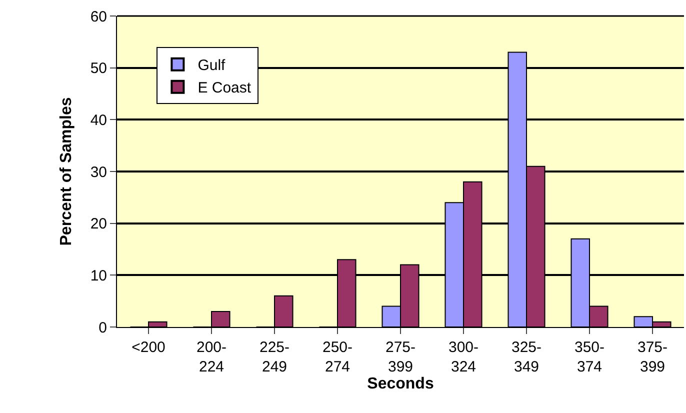  What do you see at coordinates (98, 17) in the screenshot?
I see `y-tick-label: 60` at bounding box center [98, 17].